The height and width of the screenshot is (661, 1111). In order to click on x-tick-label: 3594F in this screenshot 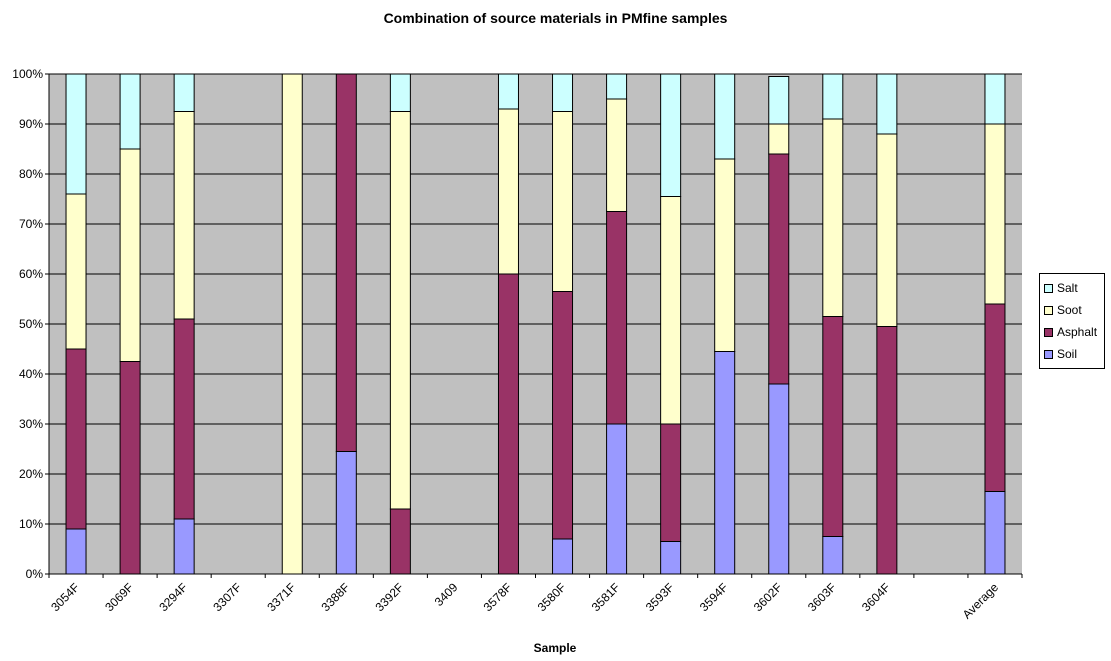, I will do `click(714, 597)`.